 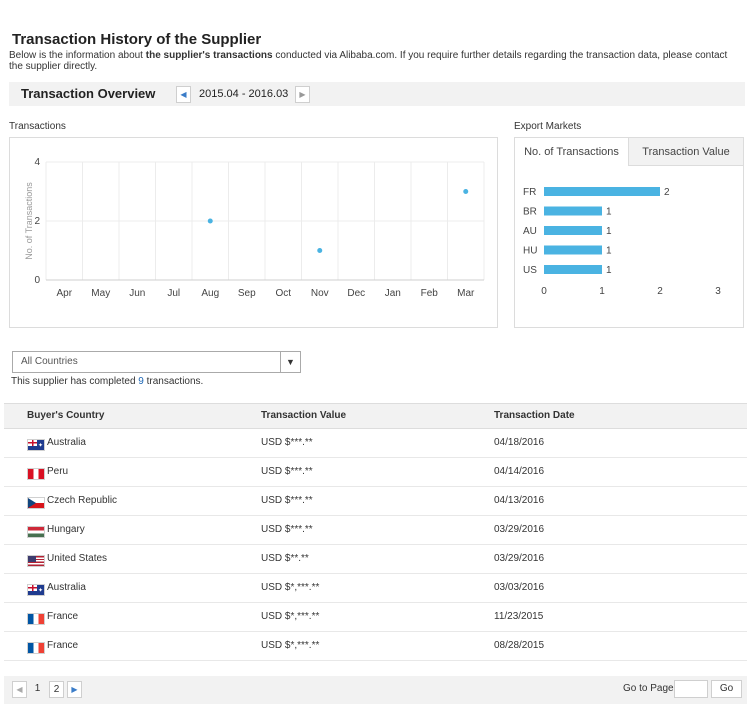 I want to click on x-tick-label: Jan, so click(x=393, y=293).